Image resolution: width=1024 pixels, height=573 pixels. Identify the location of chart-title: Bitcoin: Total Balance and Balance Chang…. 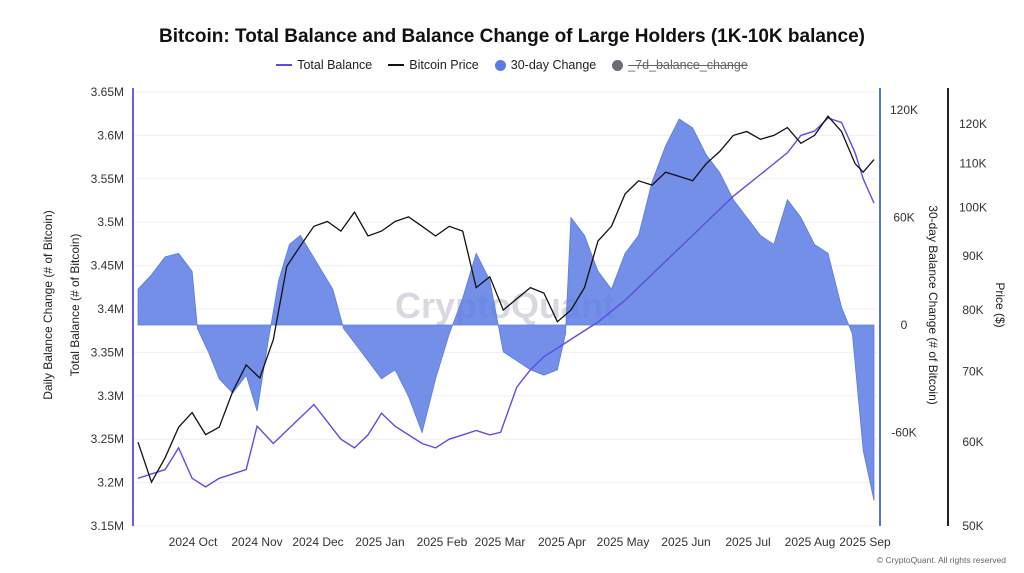
(512, 36).